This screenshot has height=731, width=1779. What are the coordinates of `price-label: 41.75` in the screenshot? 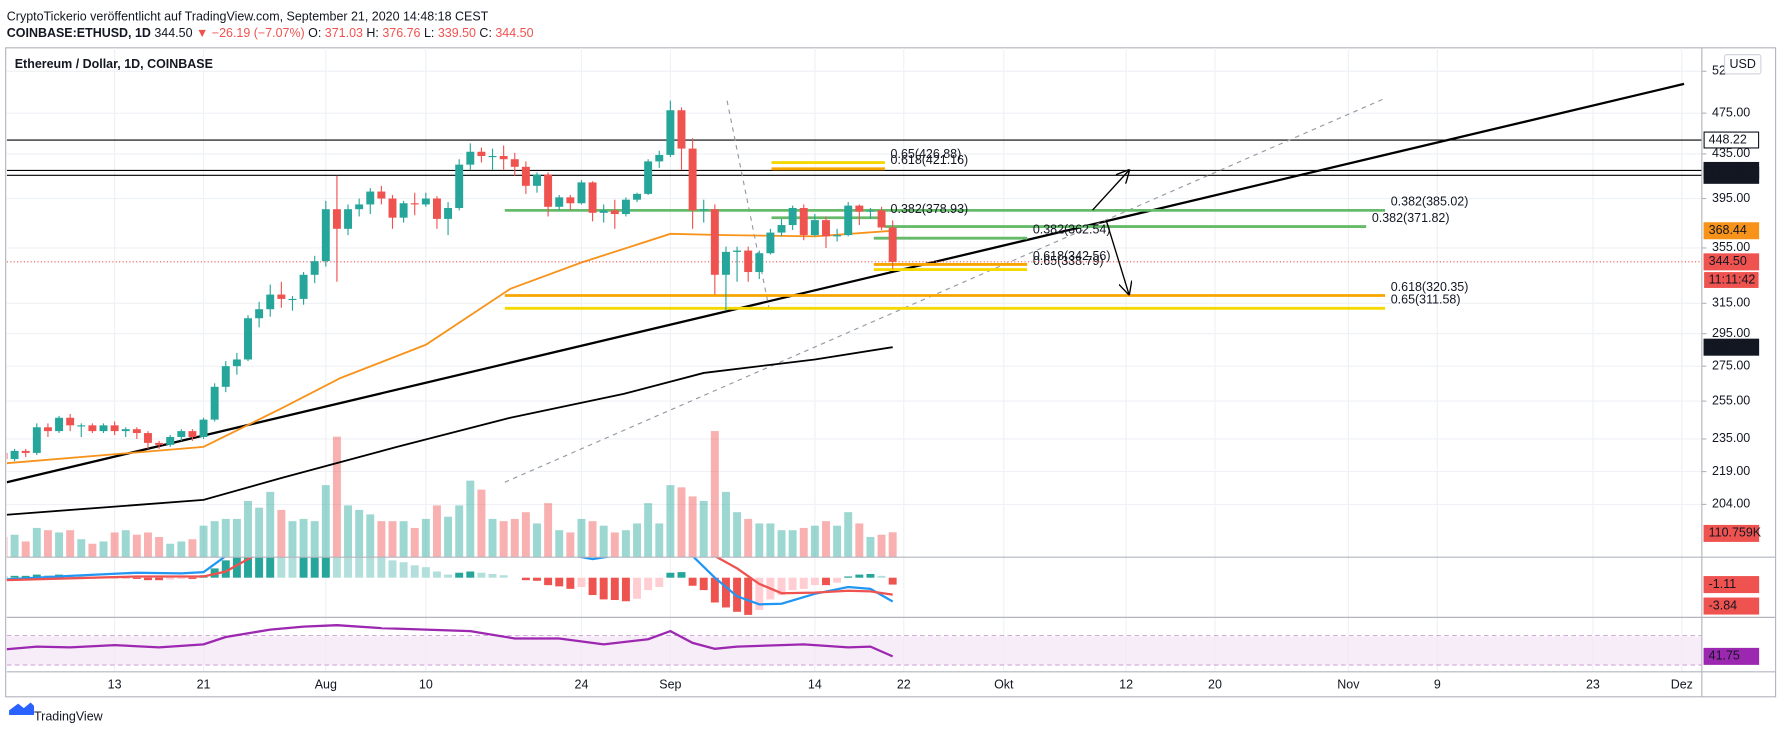 It's located at (1724, 656).